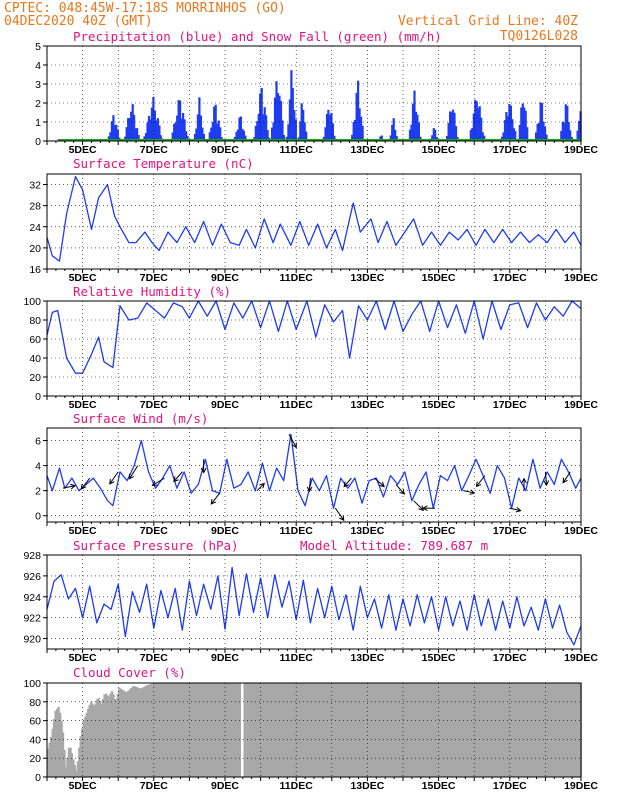 The height and width of the screenshot is (800, 618). I want to click on y-tick-label: 20, so click(35, 249).